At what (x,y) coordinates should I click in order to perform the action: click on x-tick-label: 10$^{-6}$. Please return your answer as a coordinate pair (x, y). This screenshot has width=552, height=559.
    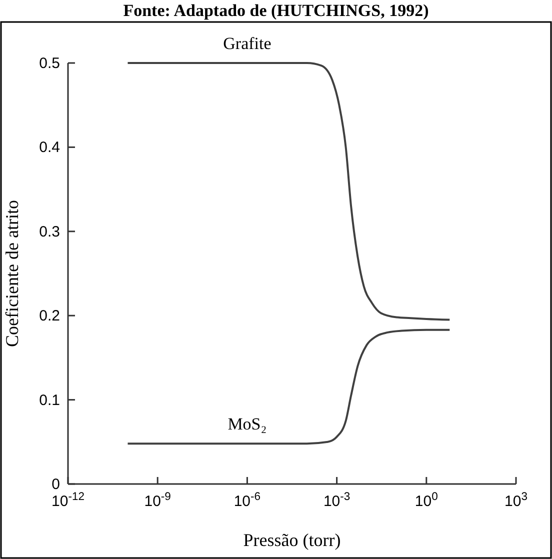
    Looking at the image, I should click on (247, 500).